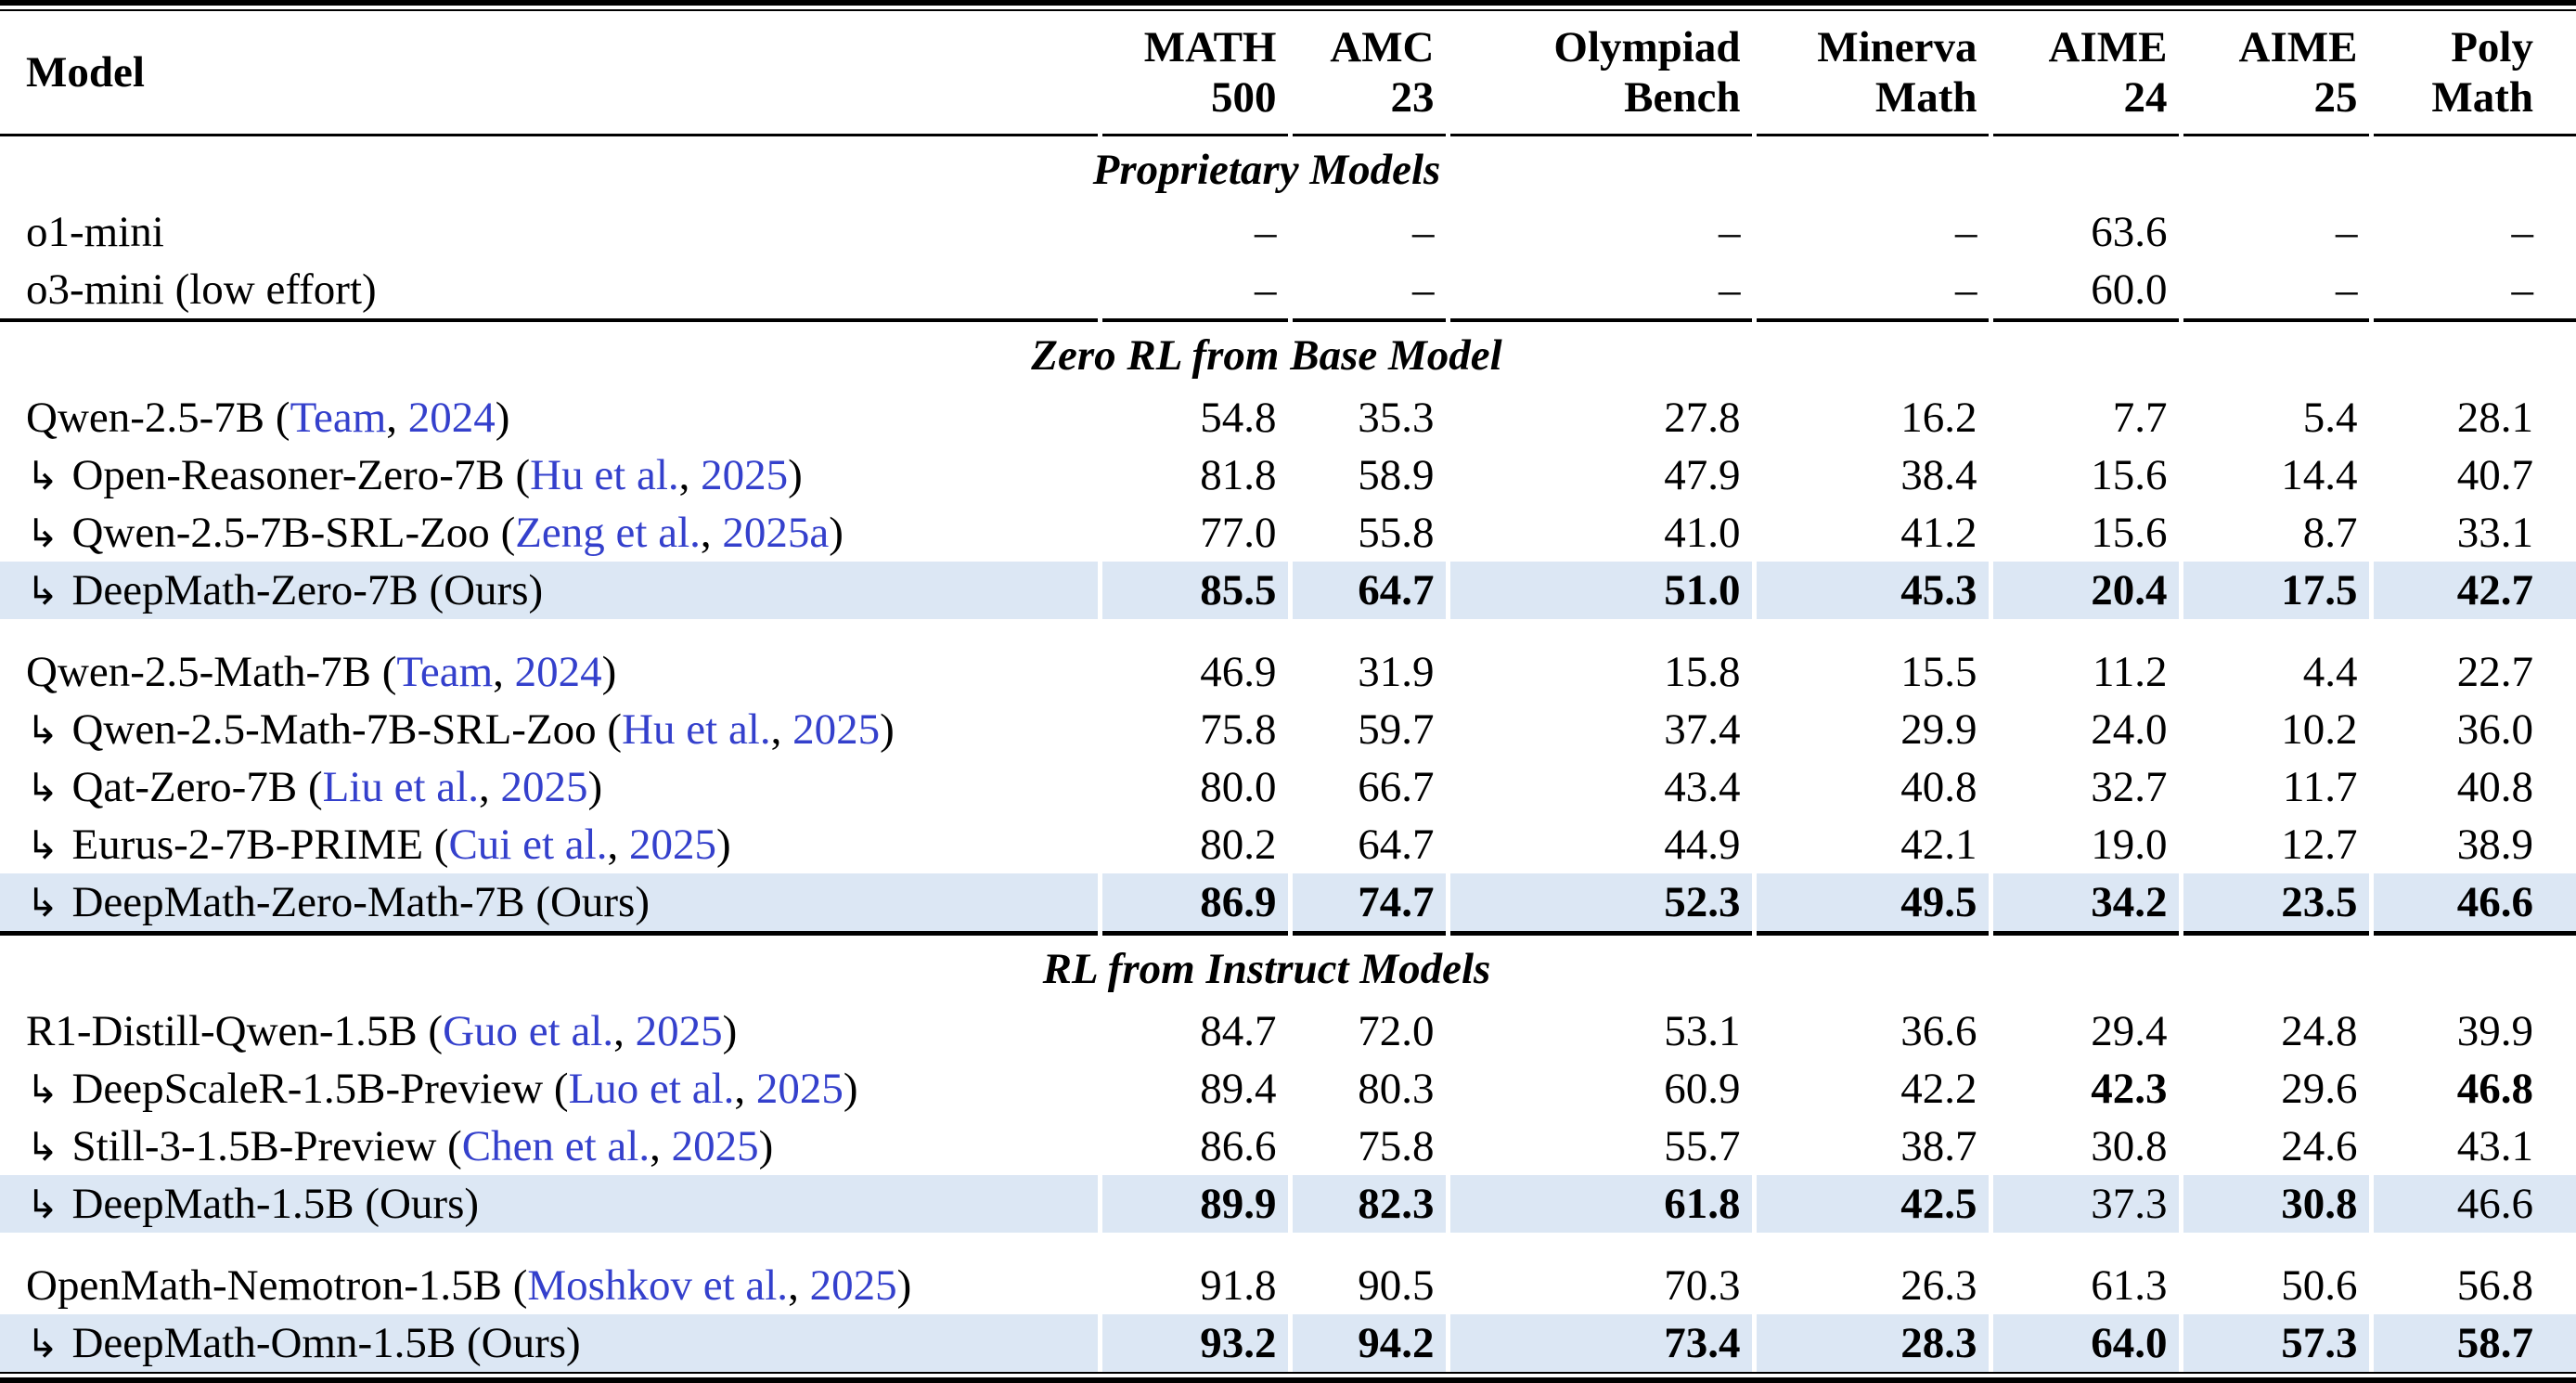 This screenshot has height=1383, width=2576. Describe the element at coordinates (307, 1089) in the screenshot. I see `model-name: DeepScaleR-1.5B-Preview` at that location.